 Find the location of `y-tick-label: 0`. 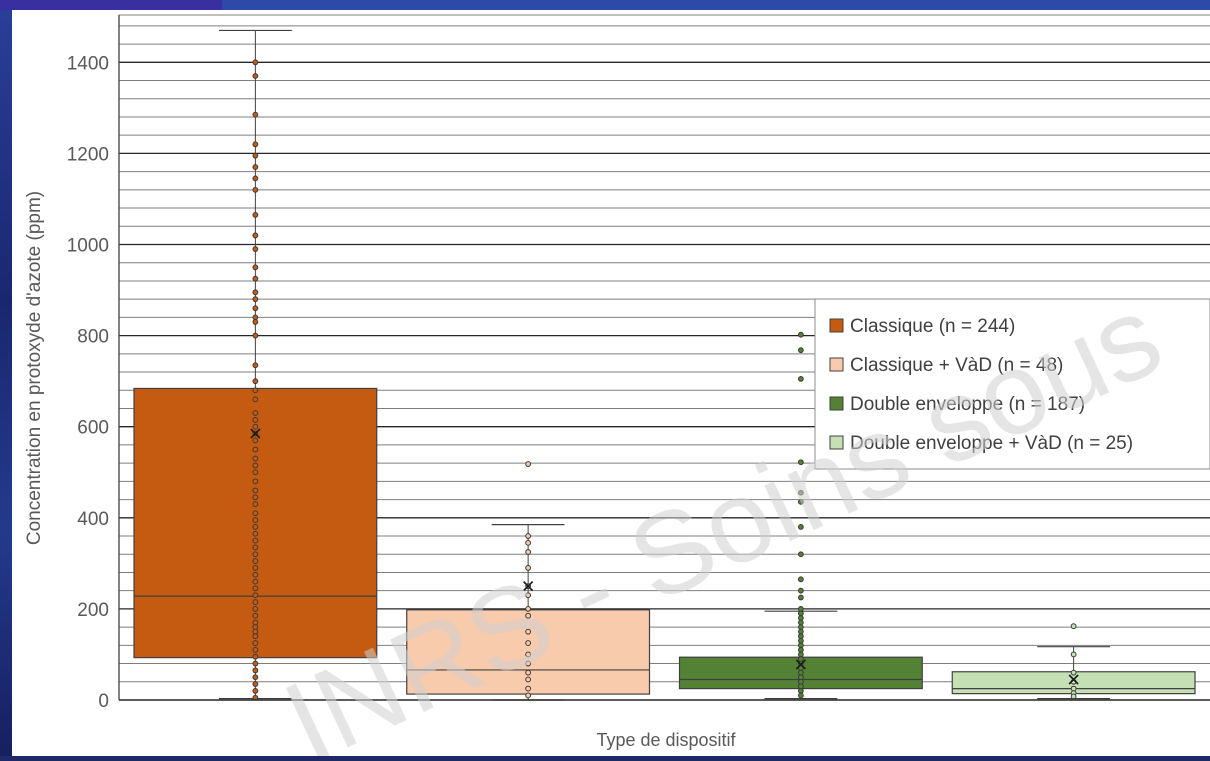

y-tick-label: 0 is located at coordinates (103, 701).